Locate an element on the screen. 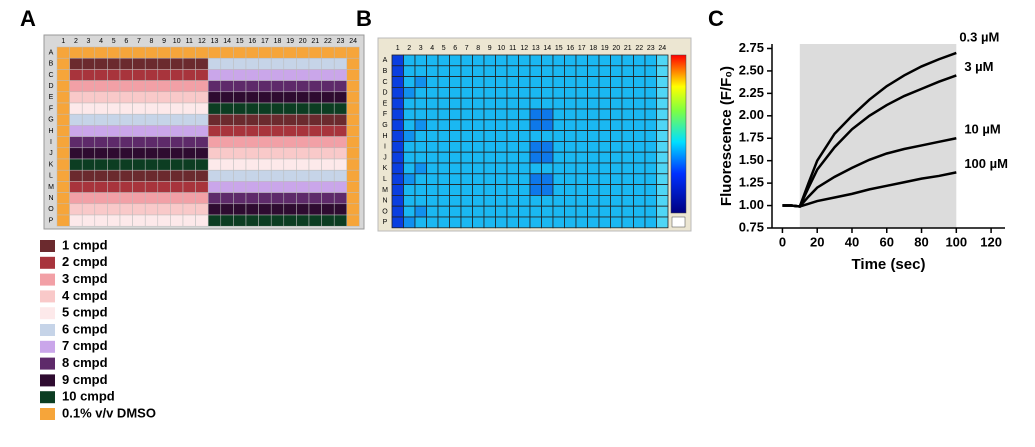  row-label: A is located at coordinates (385, 60).